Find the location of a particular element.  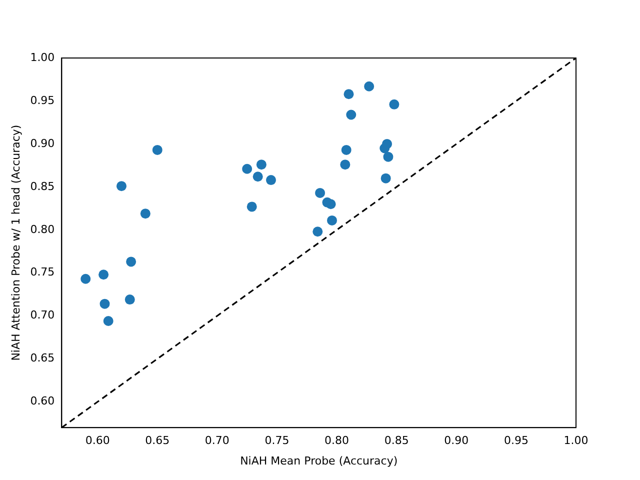

x-tick-label: 0.85 is located at coordinates (396, 441).